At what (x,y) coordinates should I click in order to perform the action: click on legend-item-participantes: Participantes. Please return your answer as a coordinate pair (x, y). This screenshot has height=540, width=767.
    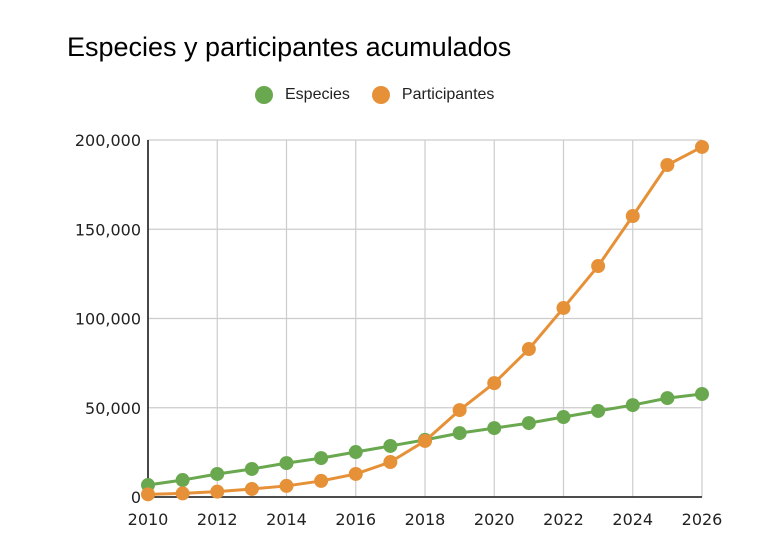
    Looking at the image, I should click on (433, 95).